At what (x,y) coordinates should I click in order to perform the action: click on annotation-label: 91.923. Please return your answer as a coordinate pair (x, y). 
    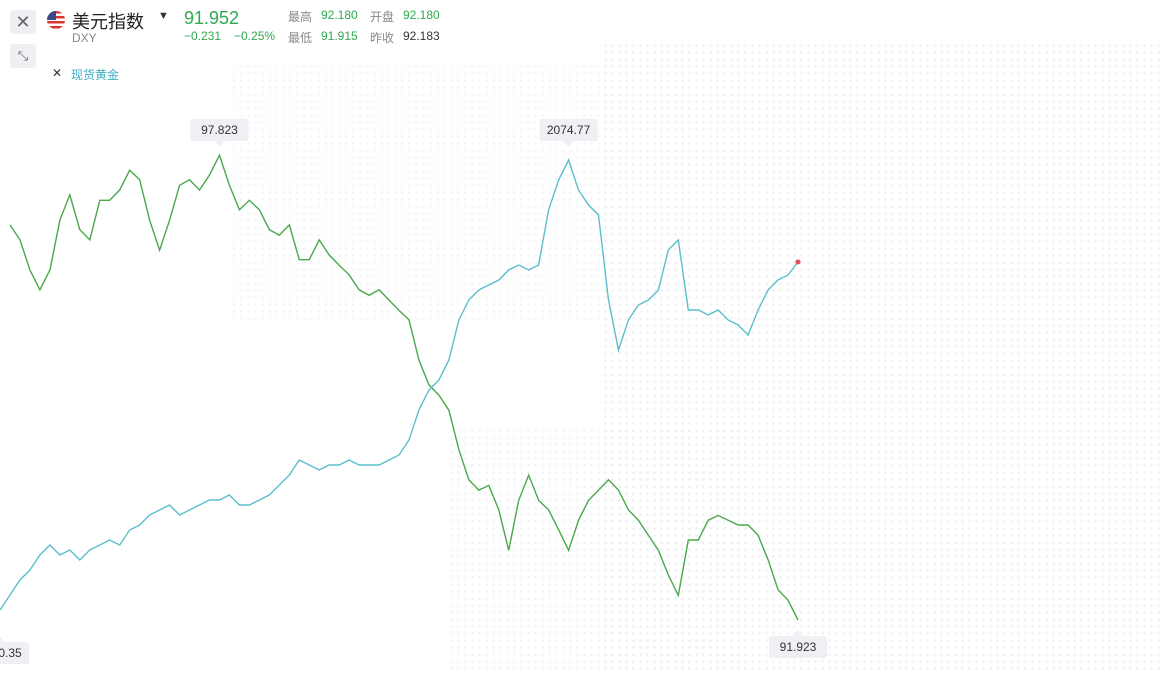
    Looking at the image, I should click on (798, 647).